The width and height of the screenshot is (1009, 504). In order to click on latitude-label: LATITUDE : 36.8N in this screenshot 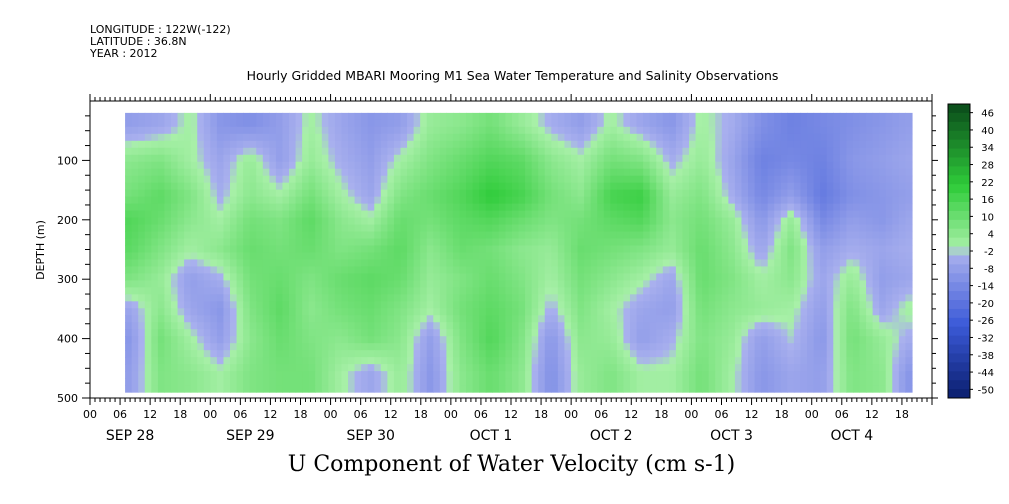, I will do `click(138, 41)`.